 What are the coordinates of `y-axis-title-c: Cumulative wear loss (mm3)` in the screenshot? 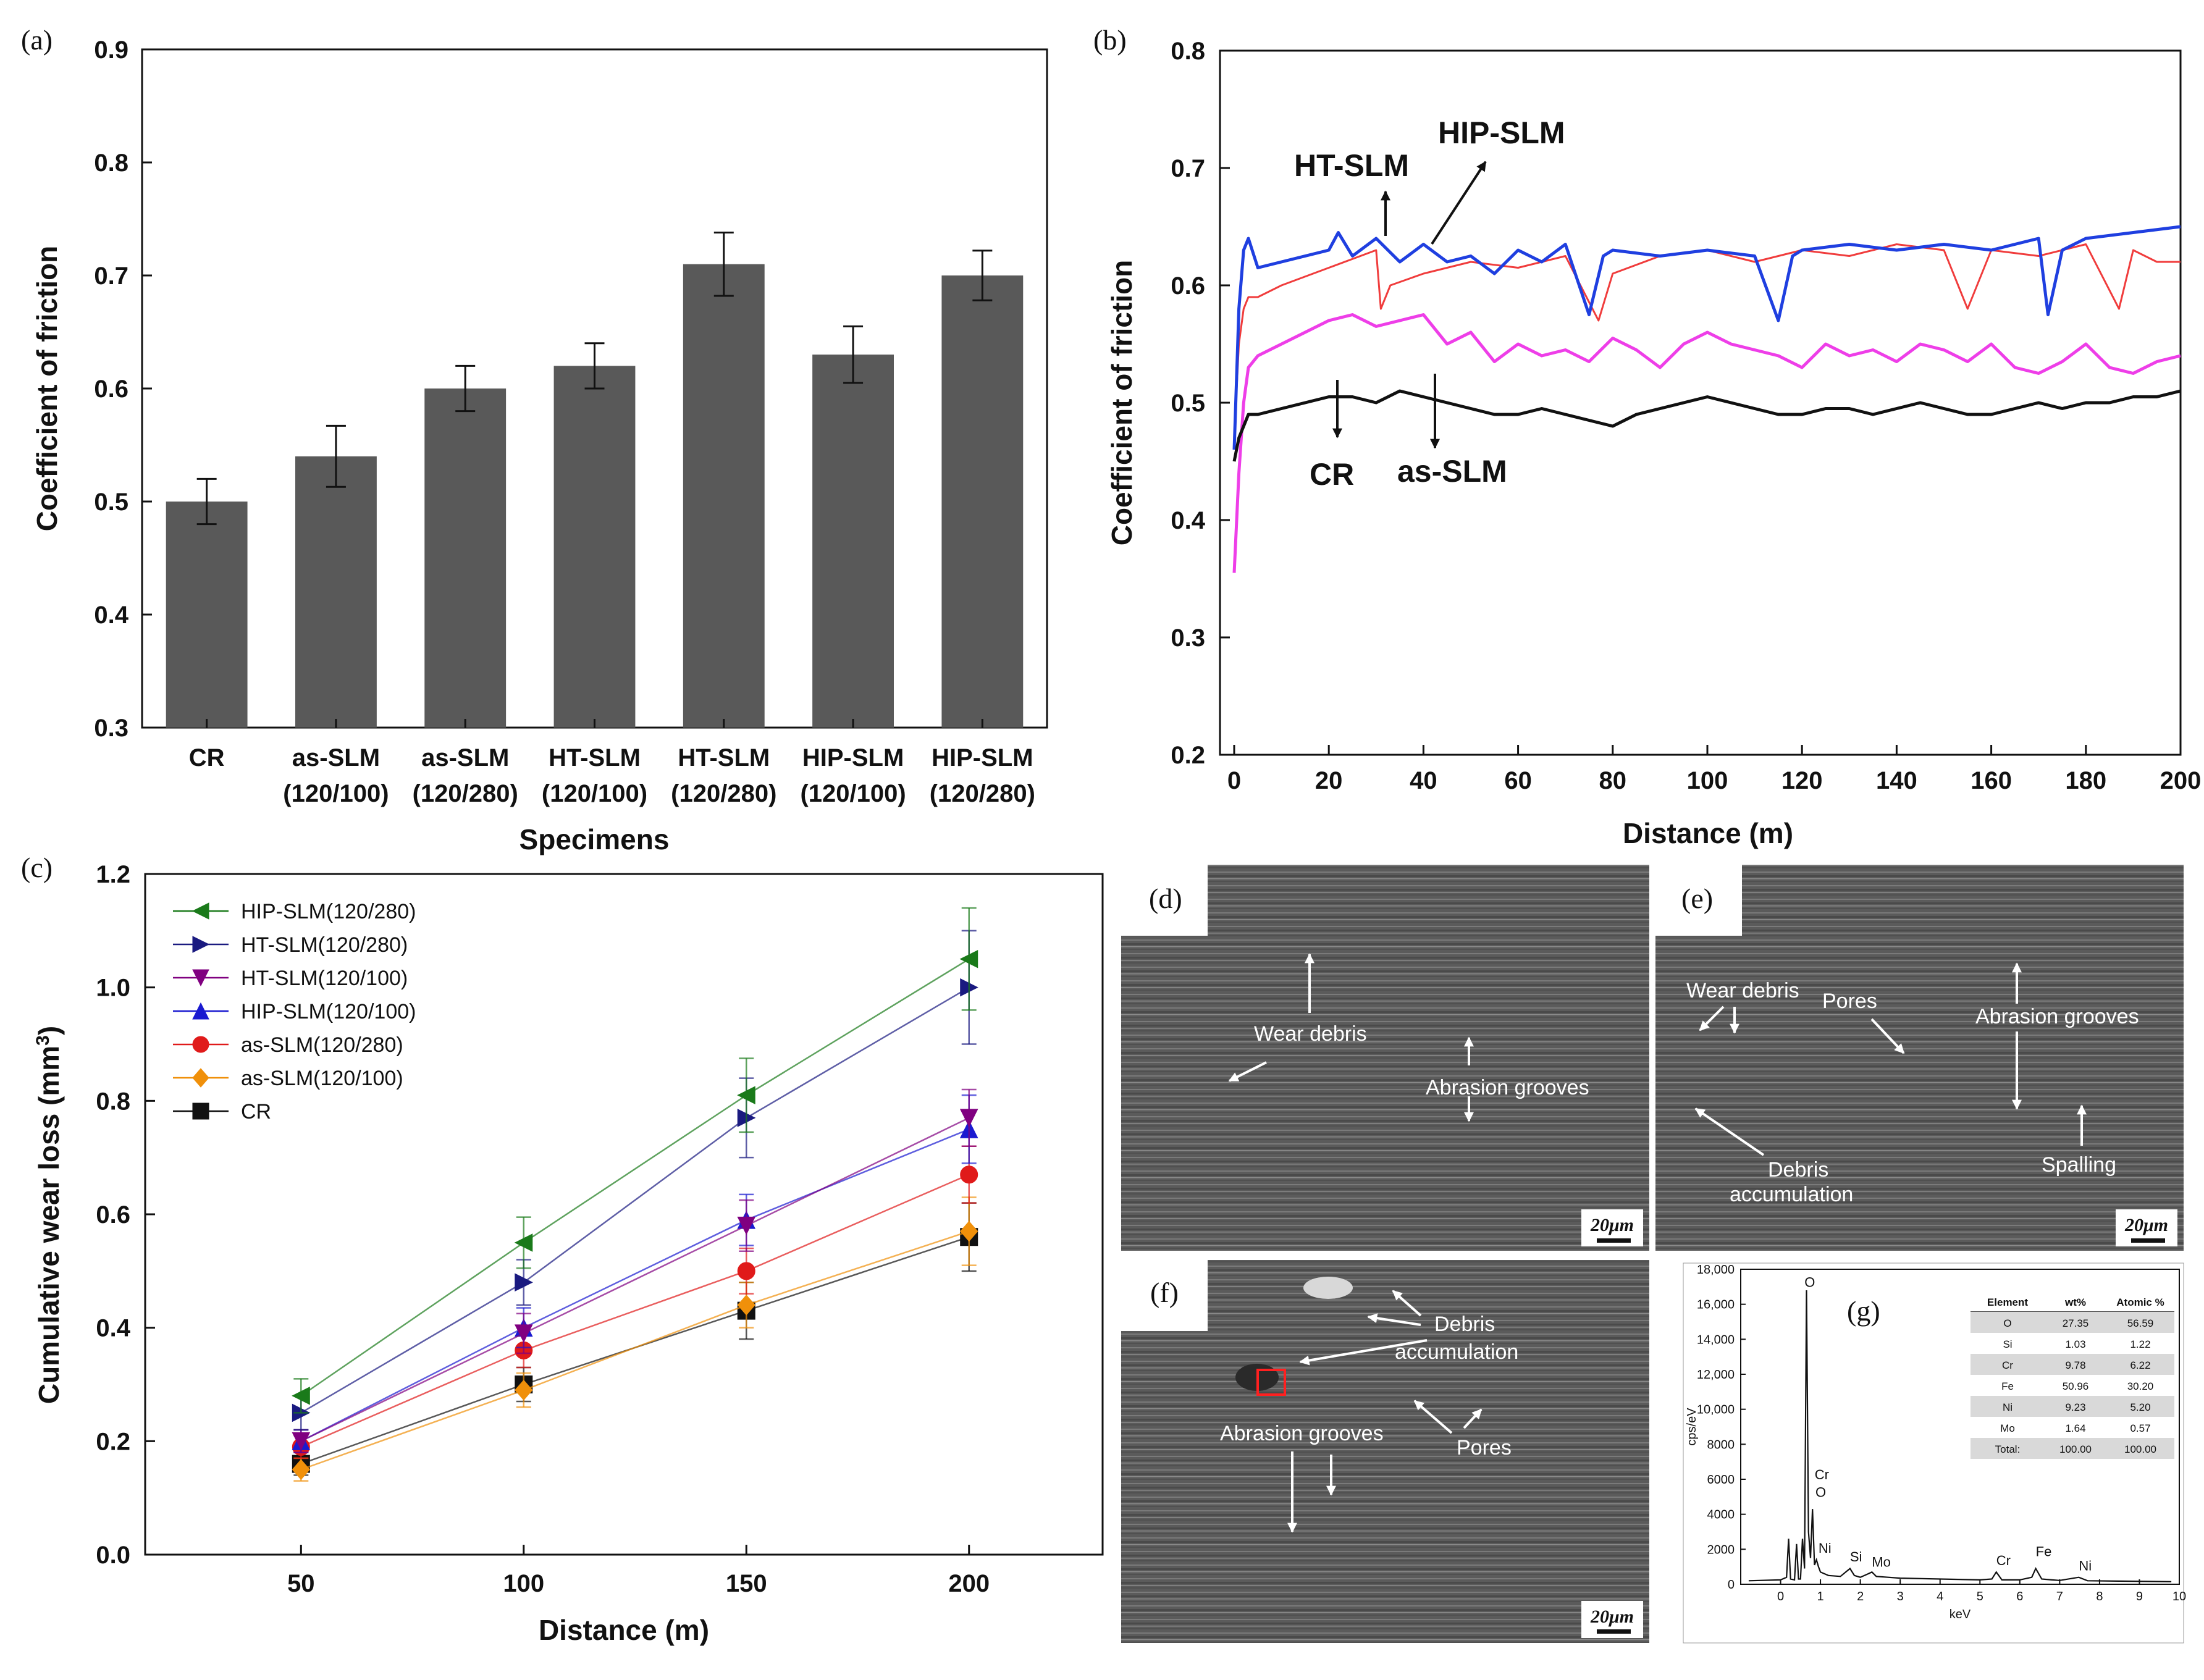 It's located at (49, 1215).